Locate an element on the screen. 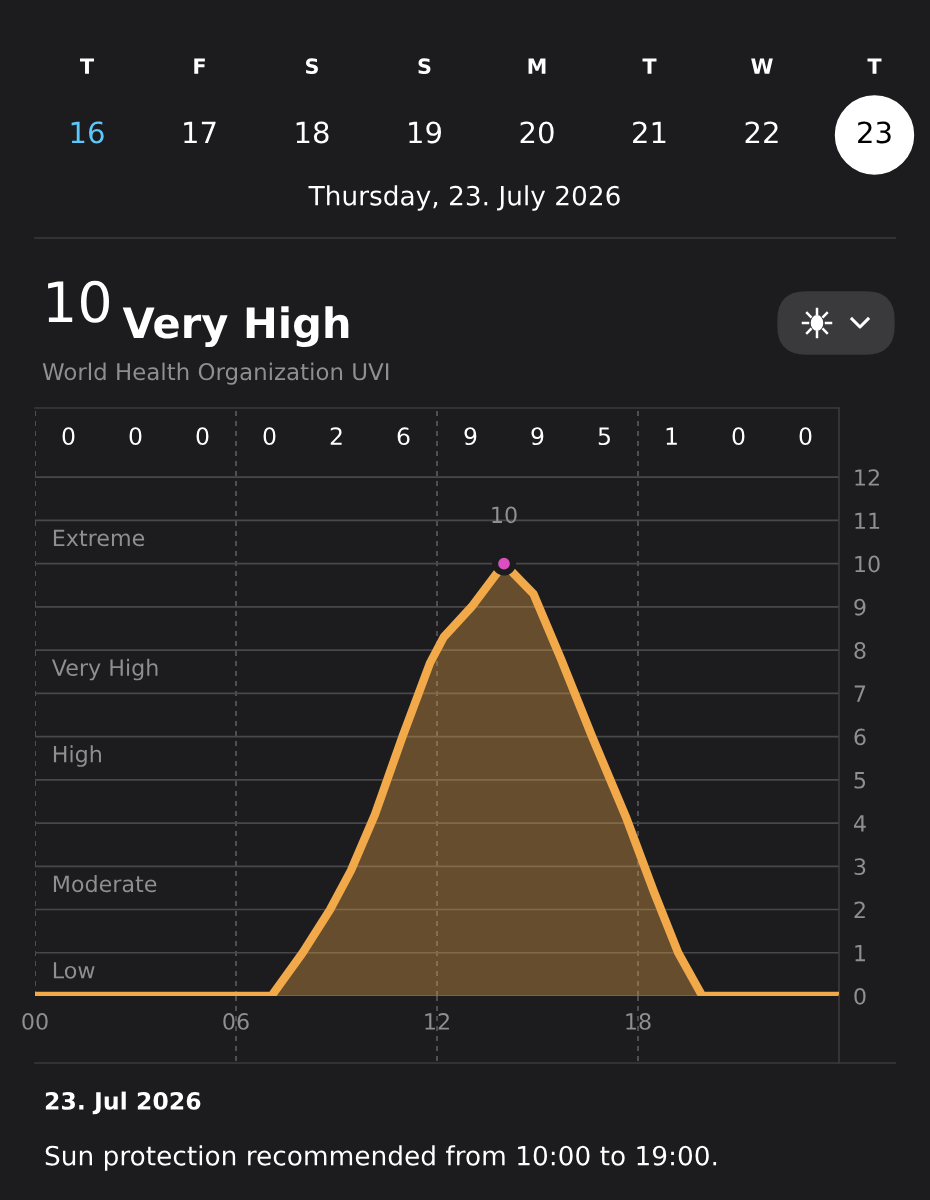  y-tick-label: 5 is located at coordinates (860, 780).